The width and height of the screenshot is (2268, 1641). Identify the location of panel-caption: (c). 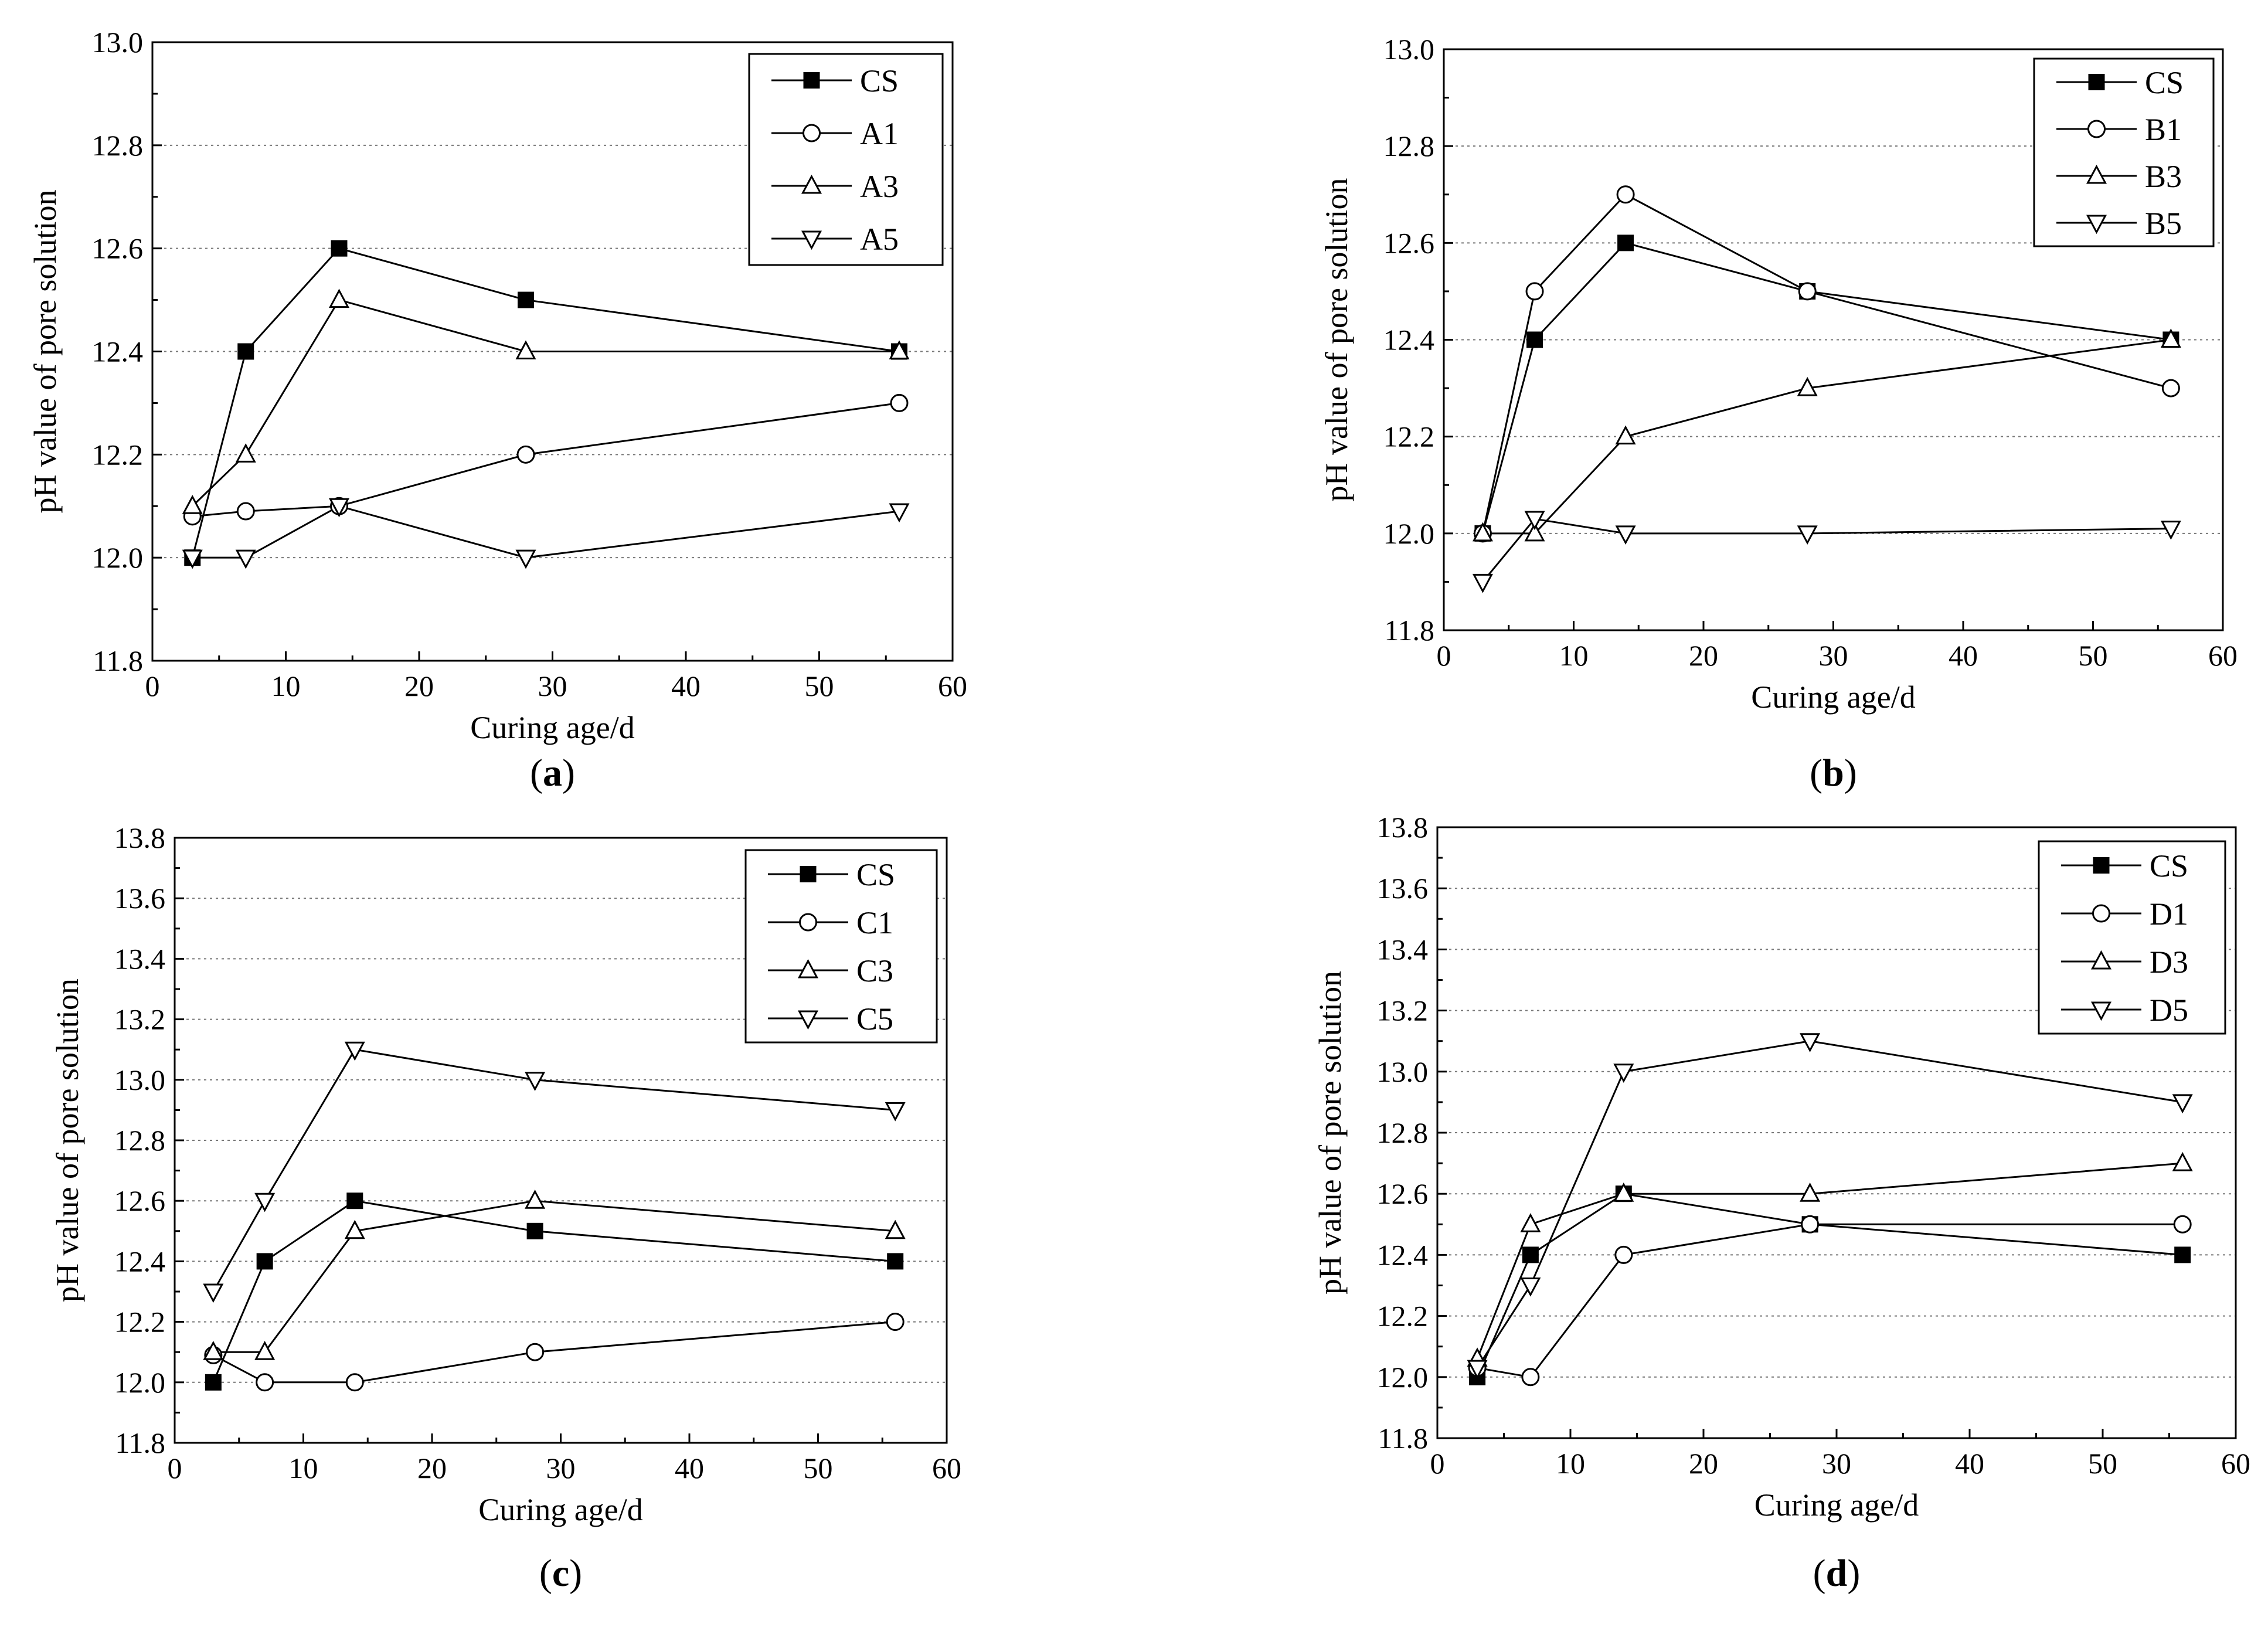
(561, 1573).